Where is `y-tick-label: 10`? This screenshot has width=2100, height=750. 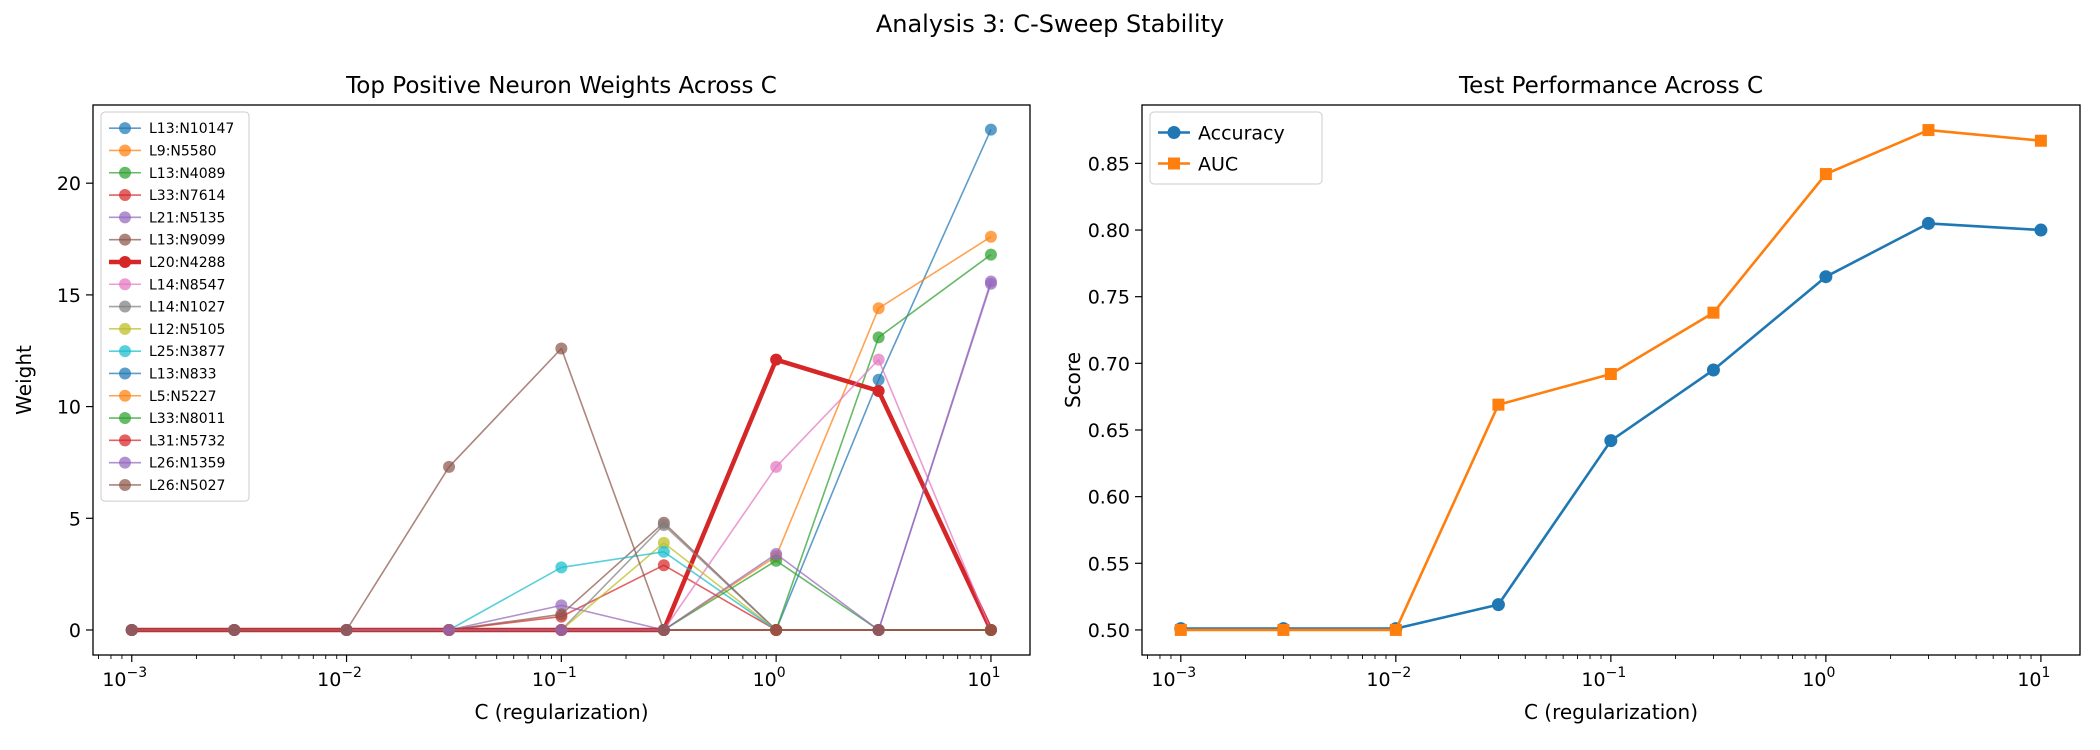
y-tick-label: 10 is located at coordinates (69, 408).